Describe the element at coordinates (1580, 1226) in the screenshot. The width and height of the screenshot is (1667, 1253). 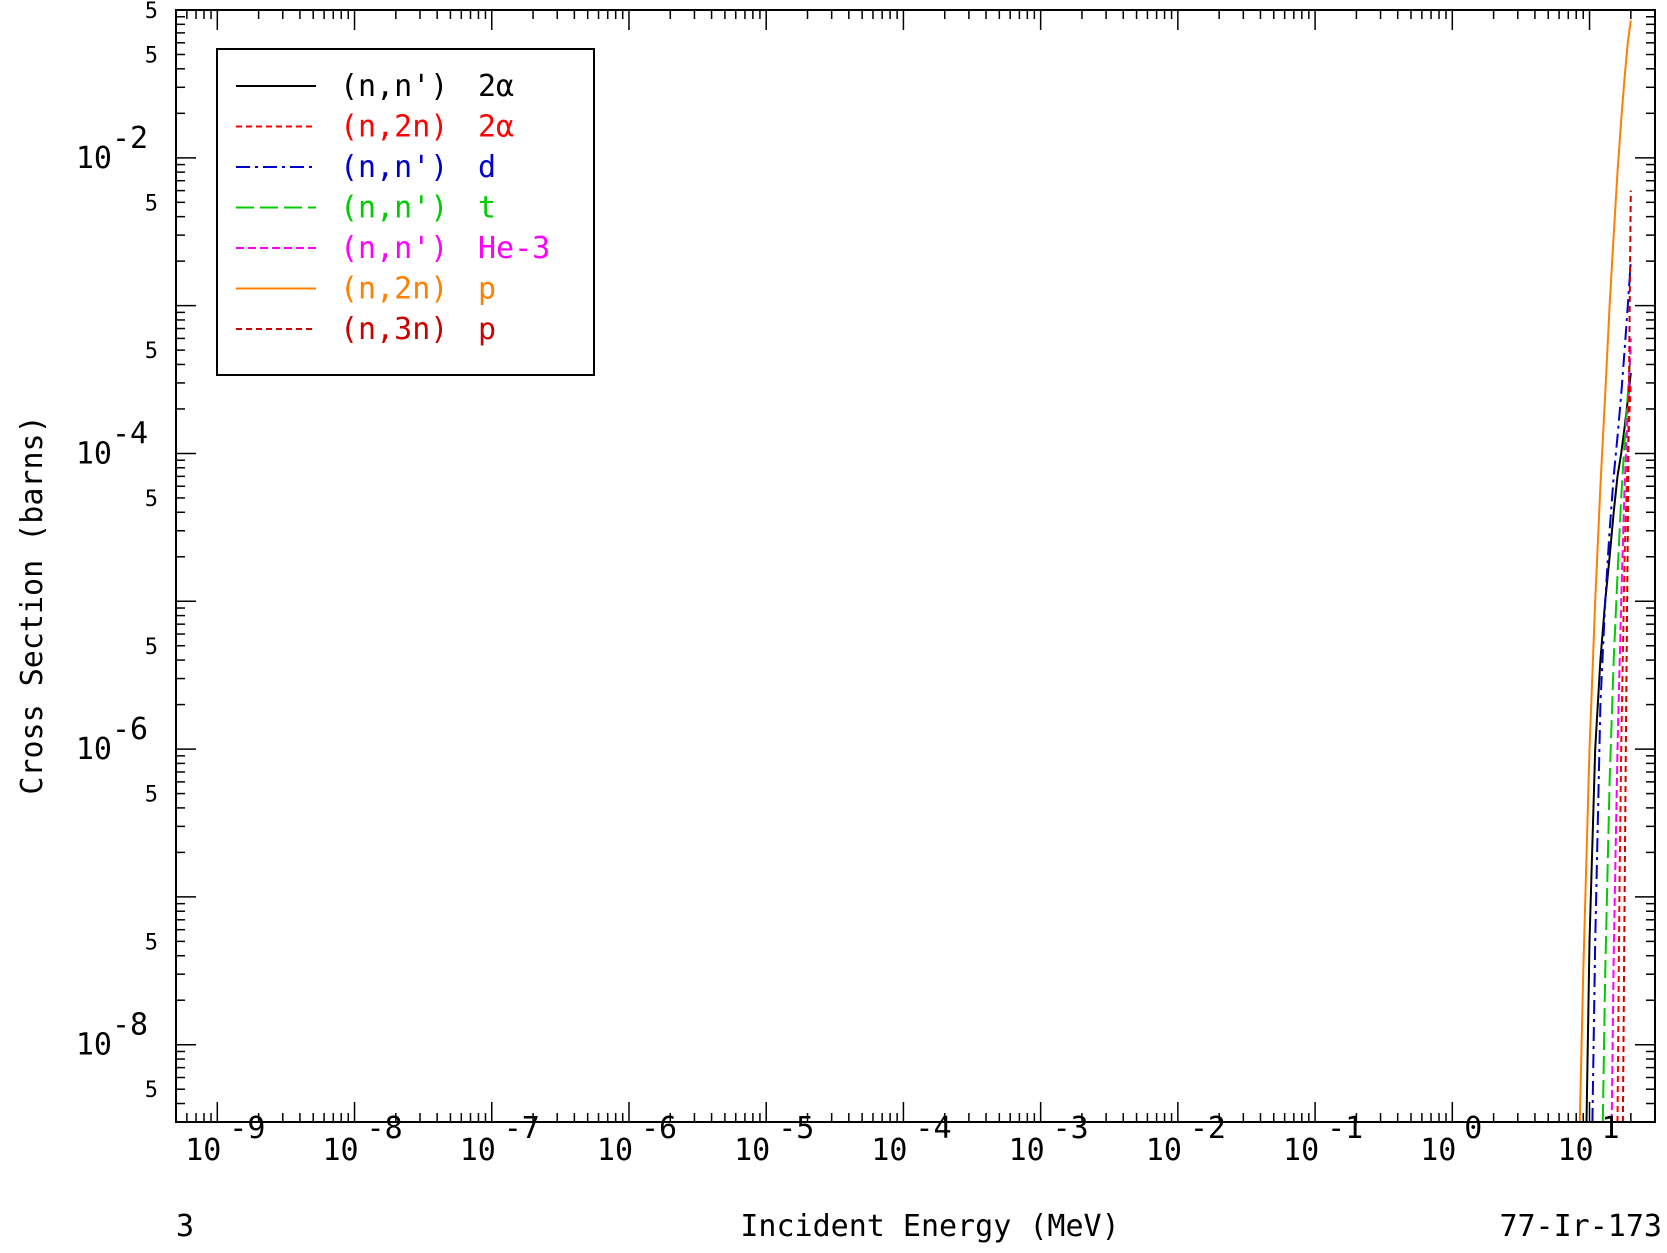
I see `bottom-right-annotation: 77-Ir-173` at that location.